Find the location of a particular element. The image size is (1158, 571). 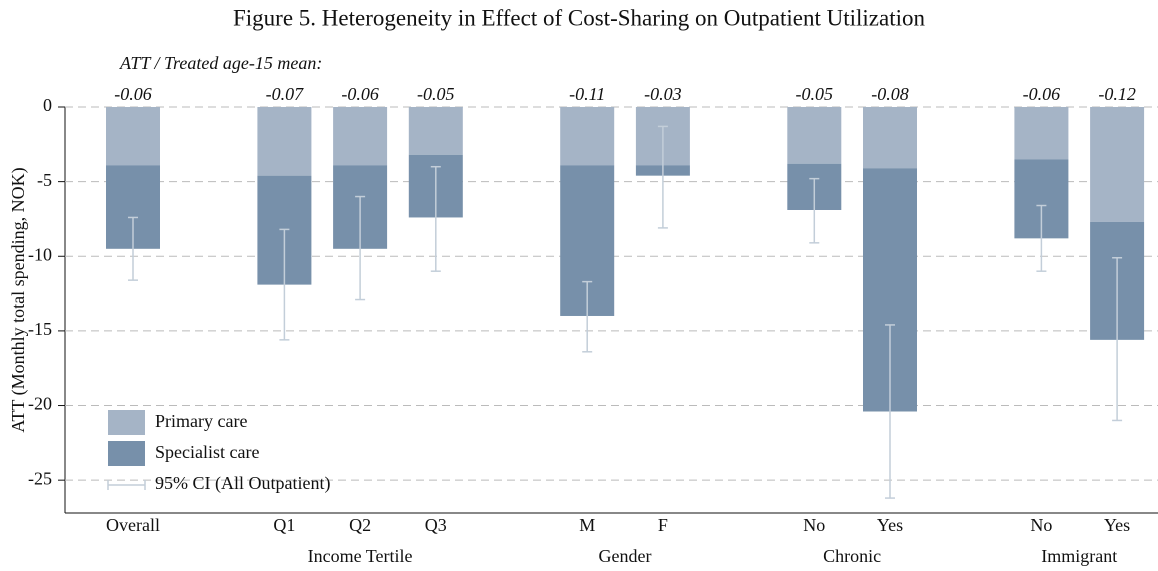

y-tick-label: -25 is located at coordinates (40, 478).